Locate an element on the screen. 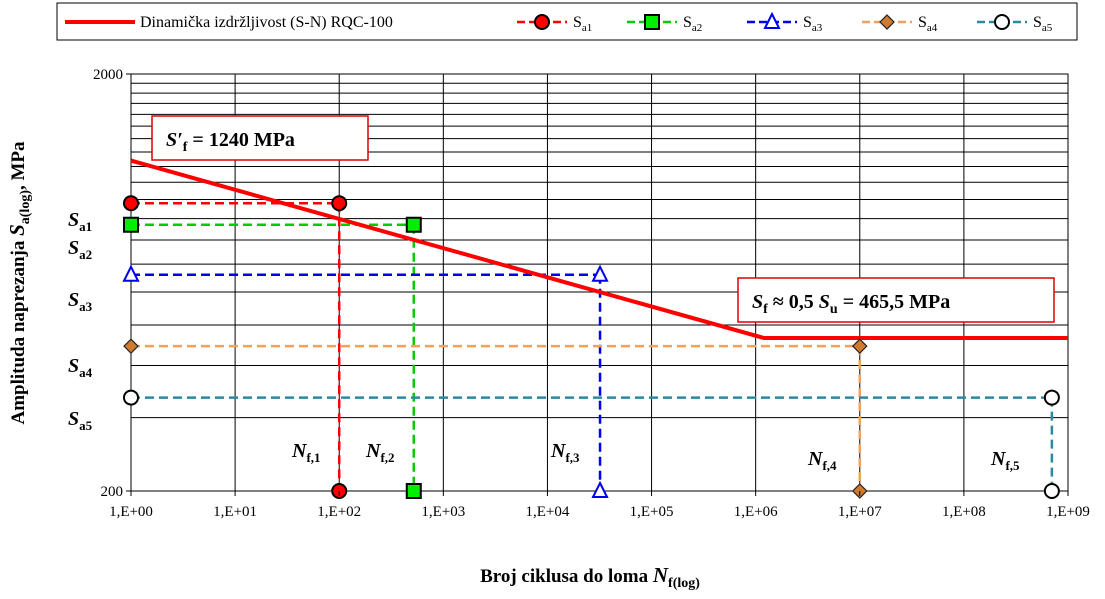 This screenshot has width=1105, height=599. x-tick-label: 1,E+07 is located at coordinates (860, 512).